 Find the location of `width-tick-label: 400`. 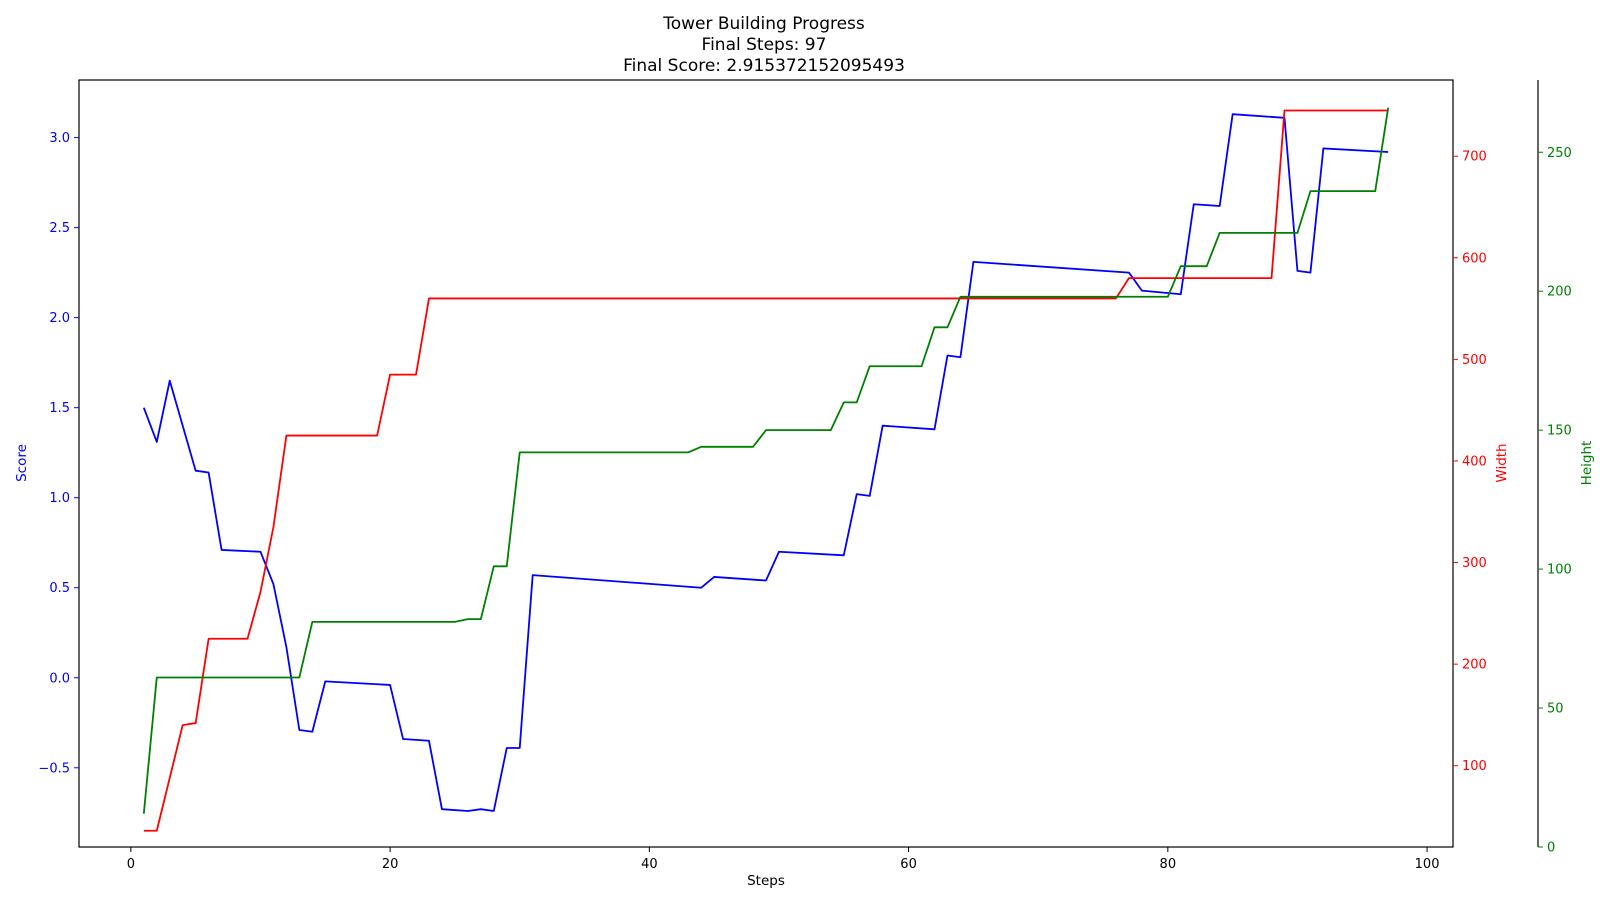

width-tick-label: 400 is located at coordinates (1474, 461).